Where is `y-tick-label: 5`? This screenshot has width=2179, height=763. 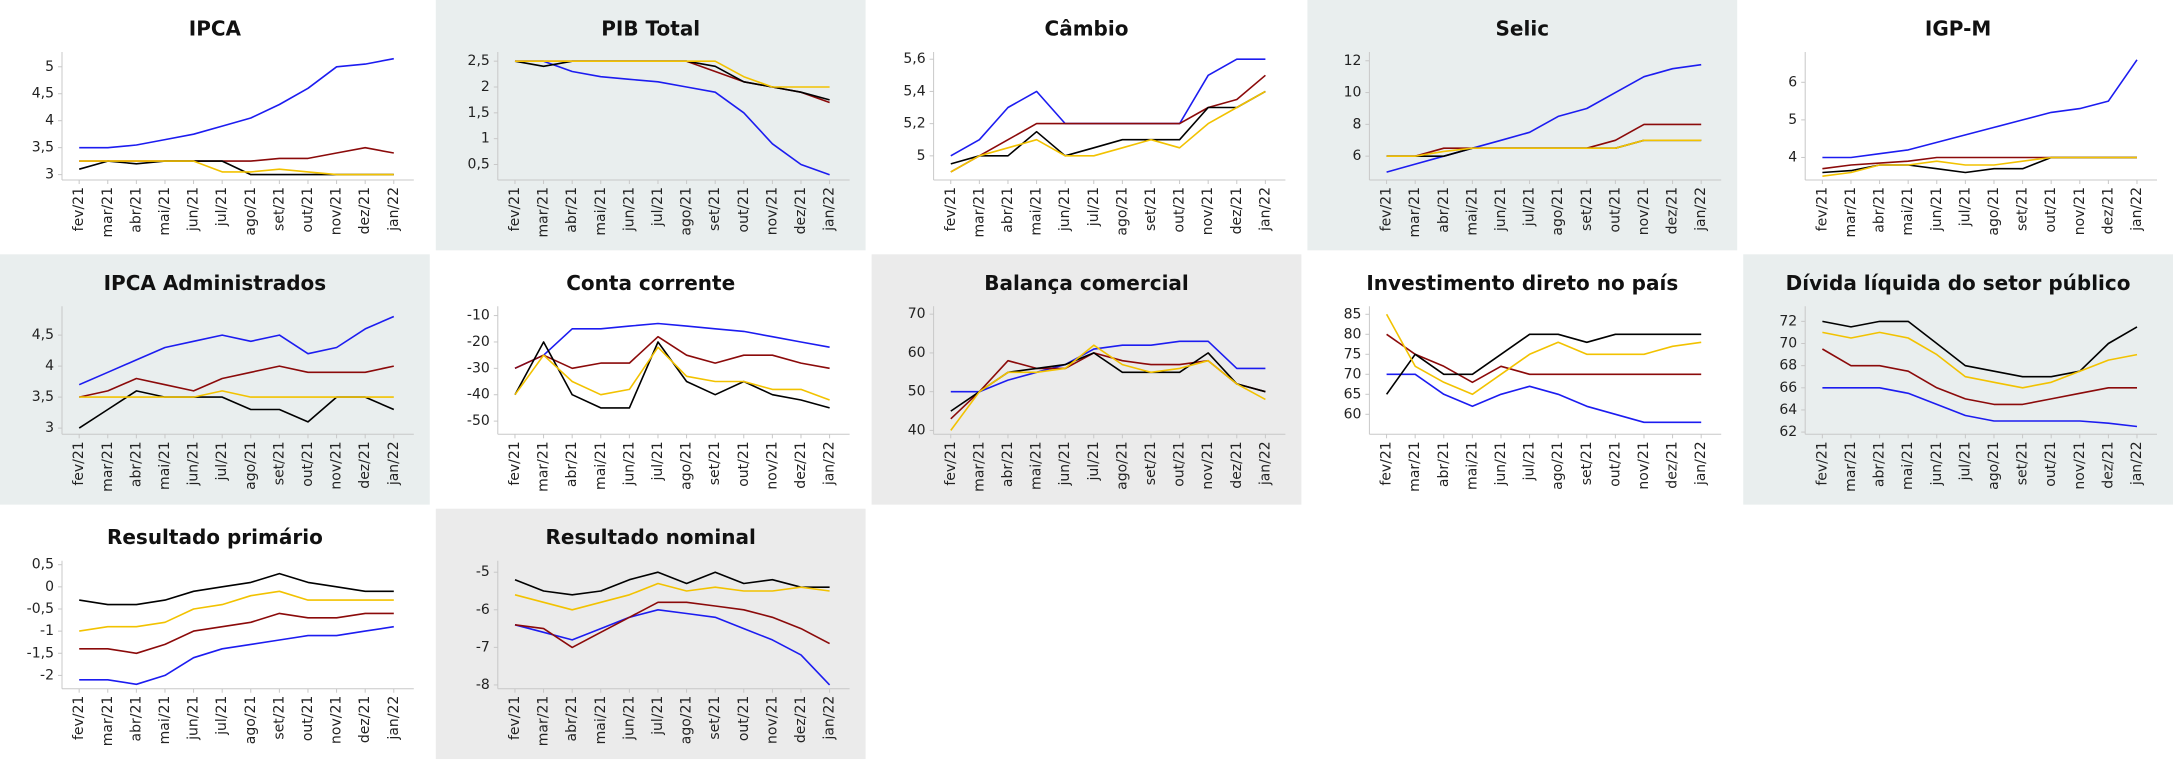
y-tick-label: 5 is located at coordinates (921, 156).